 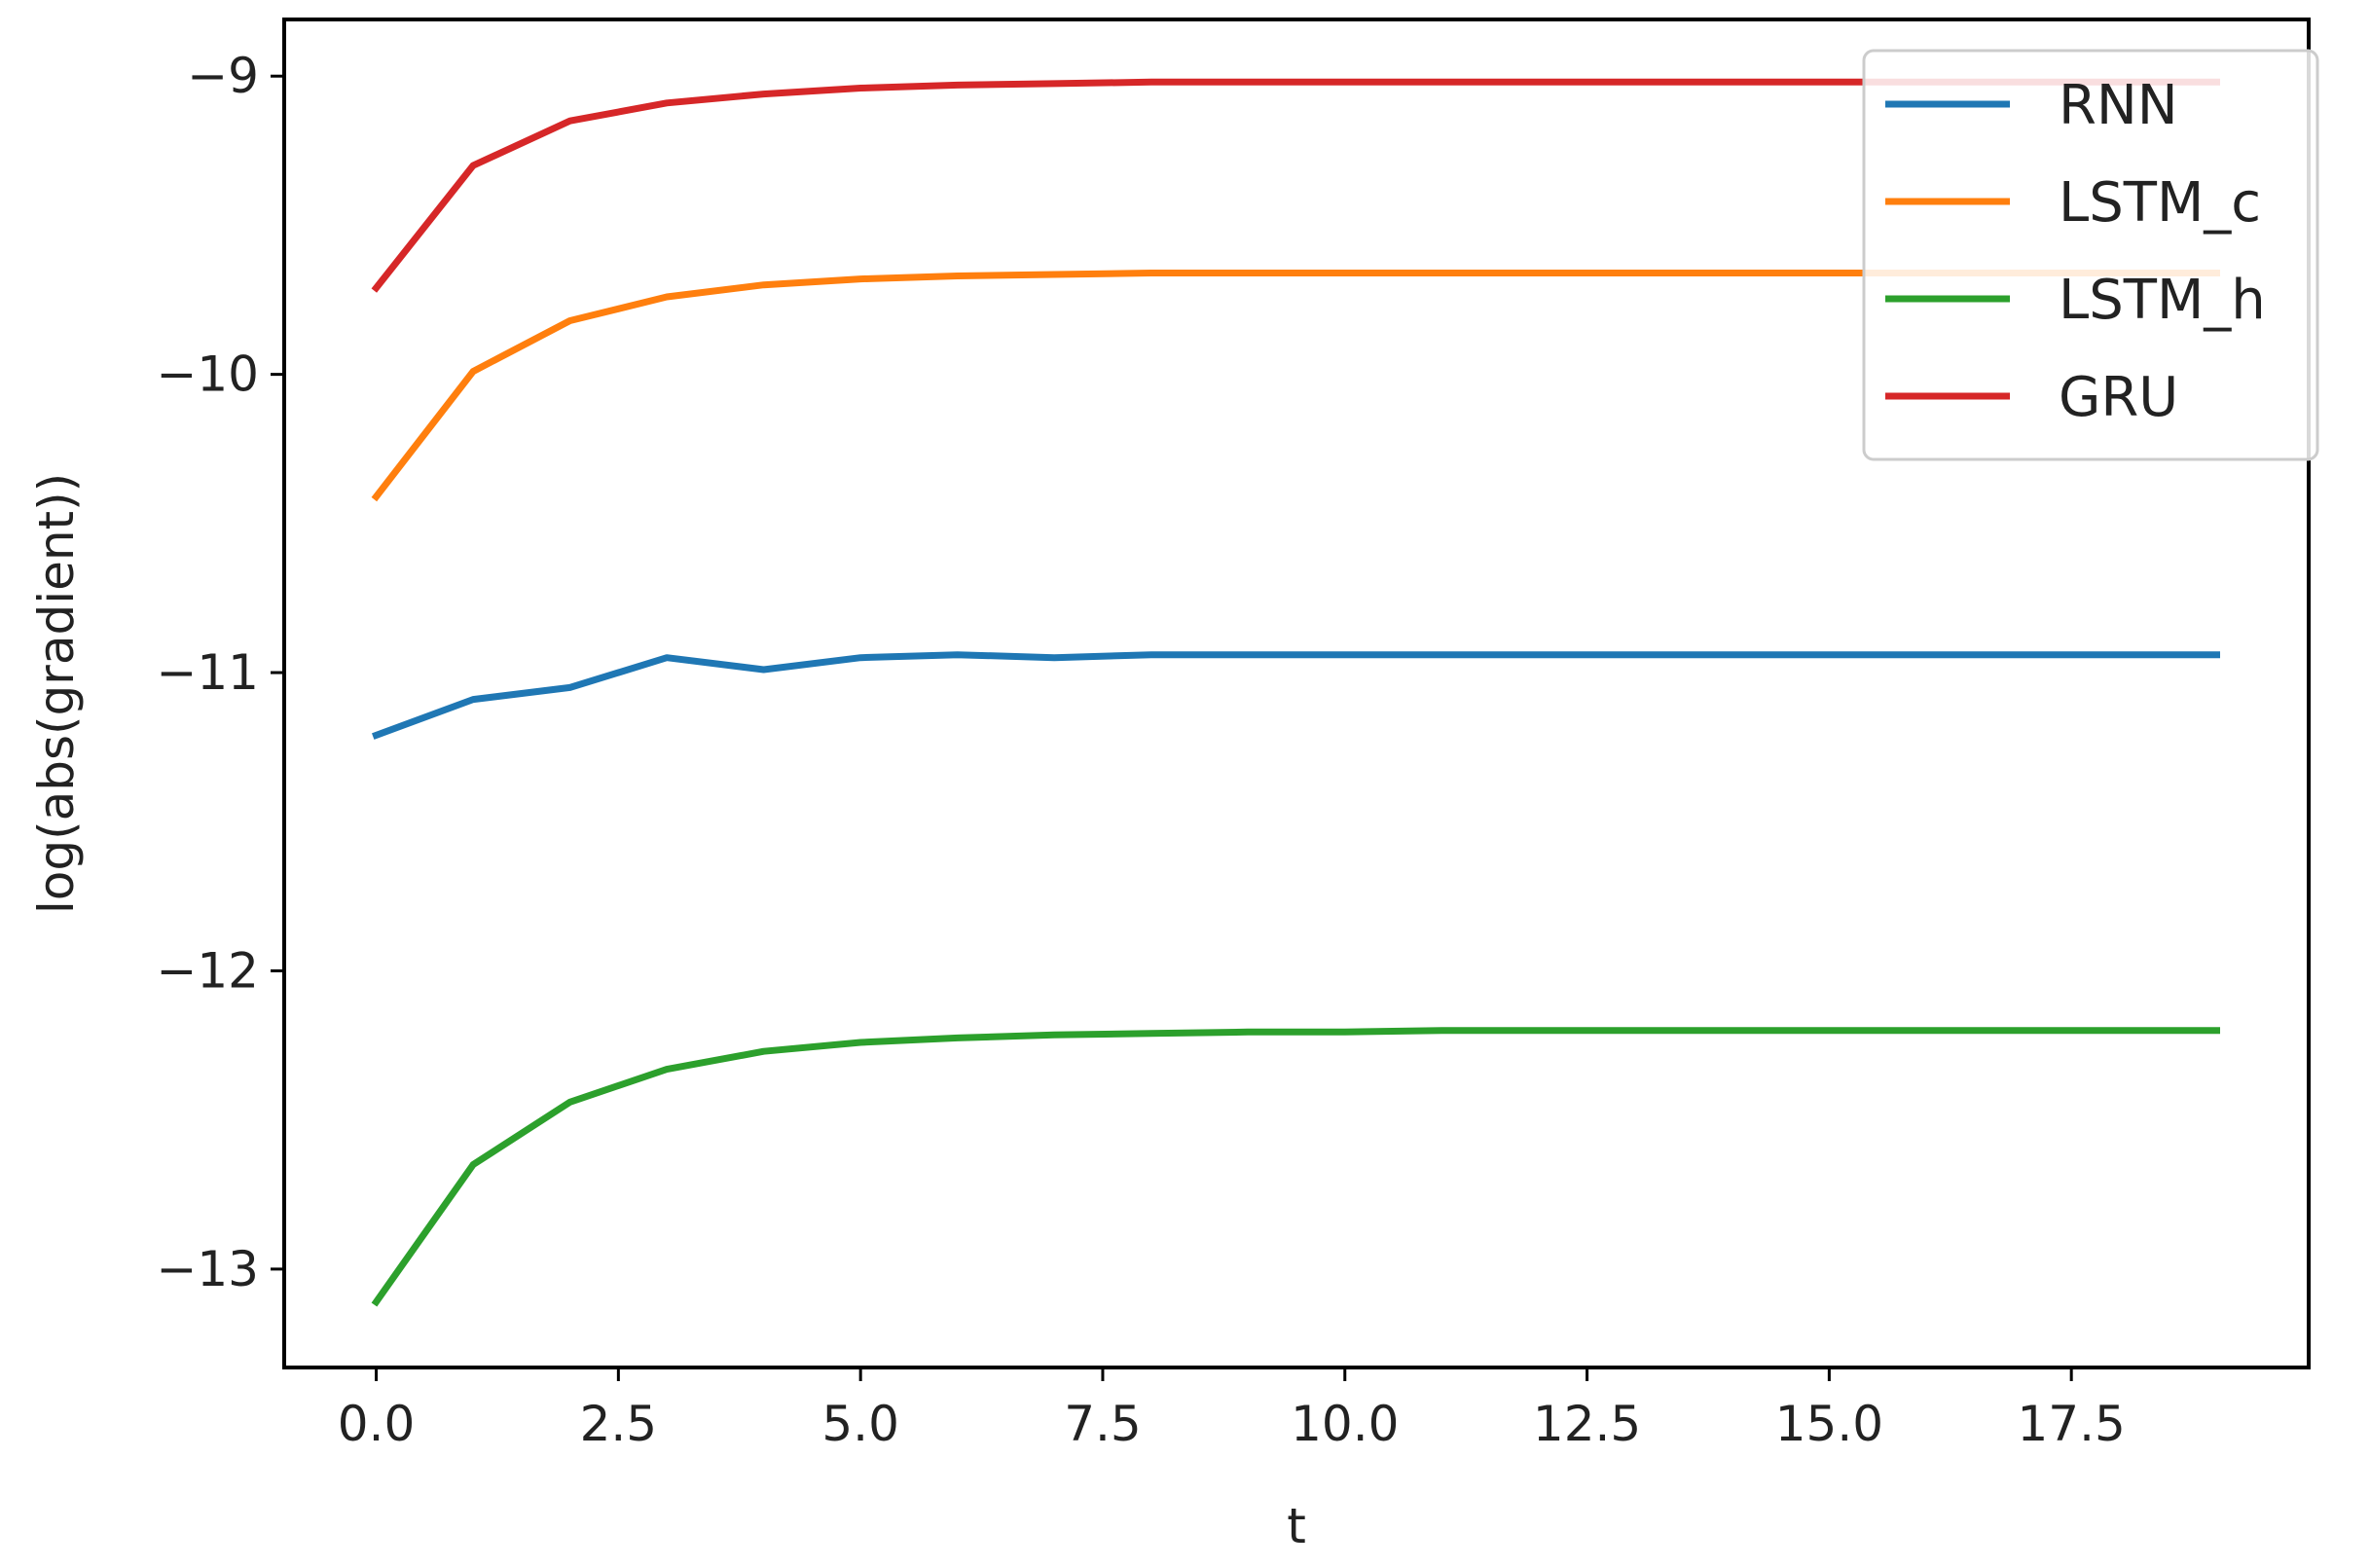 What do you see at coordinates (207, 672) in the screenshot?
I see `y-tick-label: −11` at bounding box center [207, 672].